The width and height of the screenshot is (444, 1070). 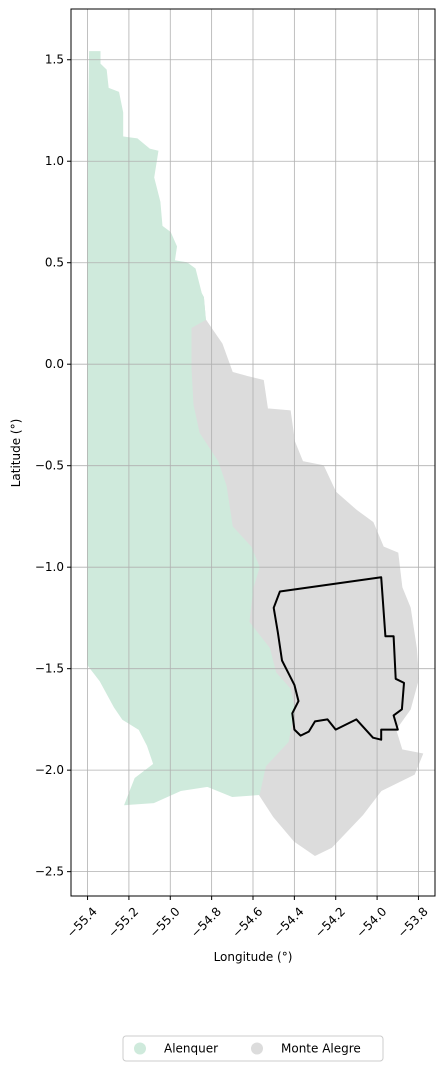 What do you see at coordinates (191, 1049) in the screenshot?
I see `legend-label: Alenquer` at bounding box center [191, 1049].